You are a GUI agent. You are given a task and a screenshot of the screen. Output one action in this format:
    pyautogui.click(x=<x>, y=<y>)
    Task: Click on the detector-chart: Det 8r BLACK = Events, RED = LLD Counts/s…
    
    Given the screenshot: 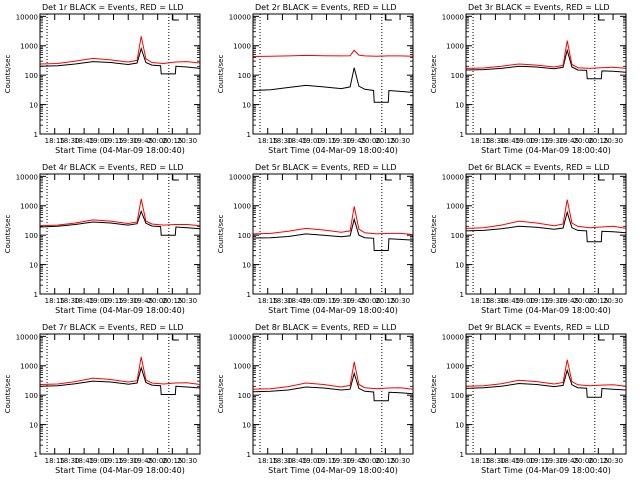 What is the action you would take?
    pyautogui.click(x=315, y=399)
    